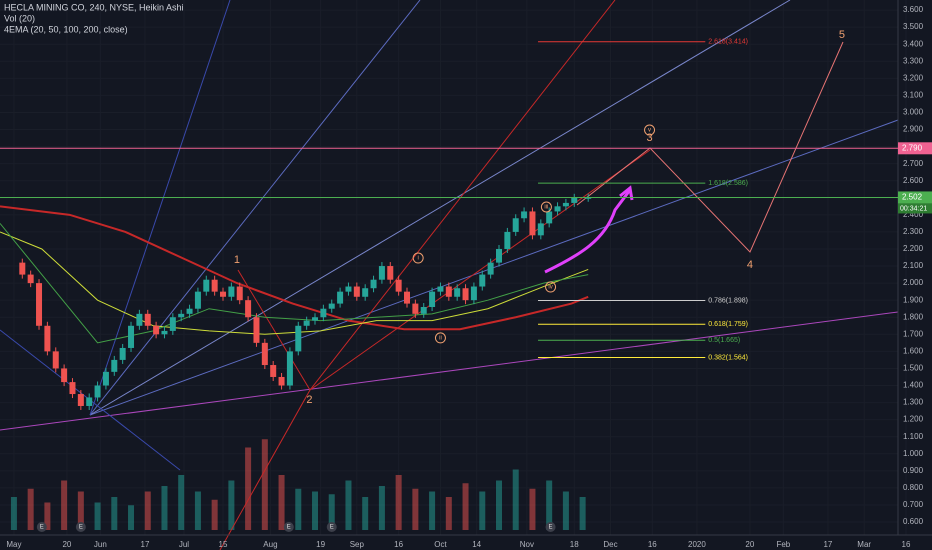 The width and height of the screenshot is (932, 550). Describe the element at coordinates (588, 231) in the screenshot. I see `arrow` at that location.